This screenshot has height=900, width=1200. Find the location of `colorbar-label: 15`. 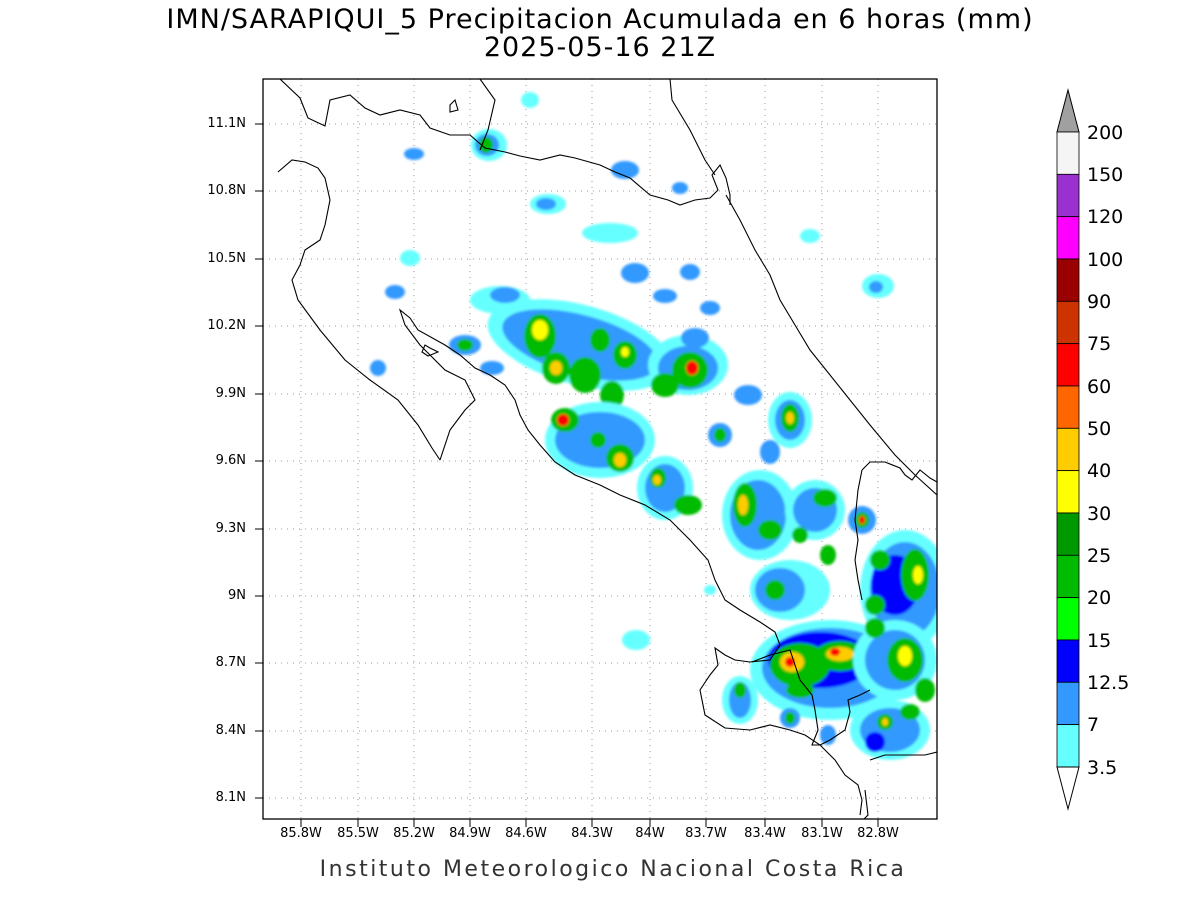

colorbar-label: 15 is located at coordinates (1099, 641).